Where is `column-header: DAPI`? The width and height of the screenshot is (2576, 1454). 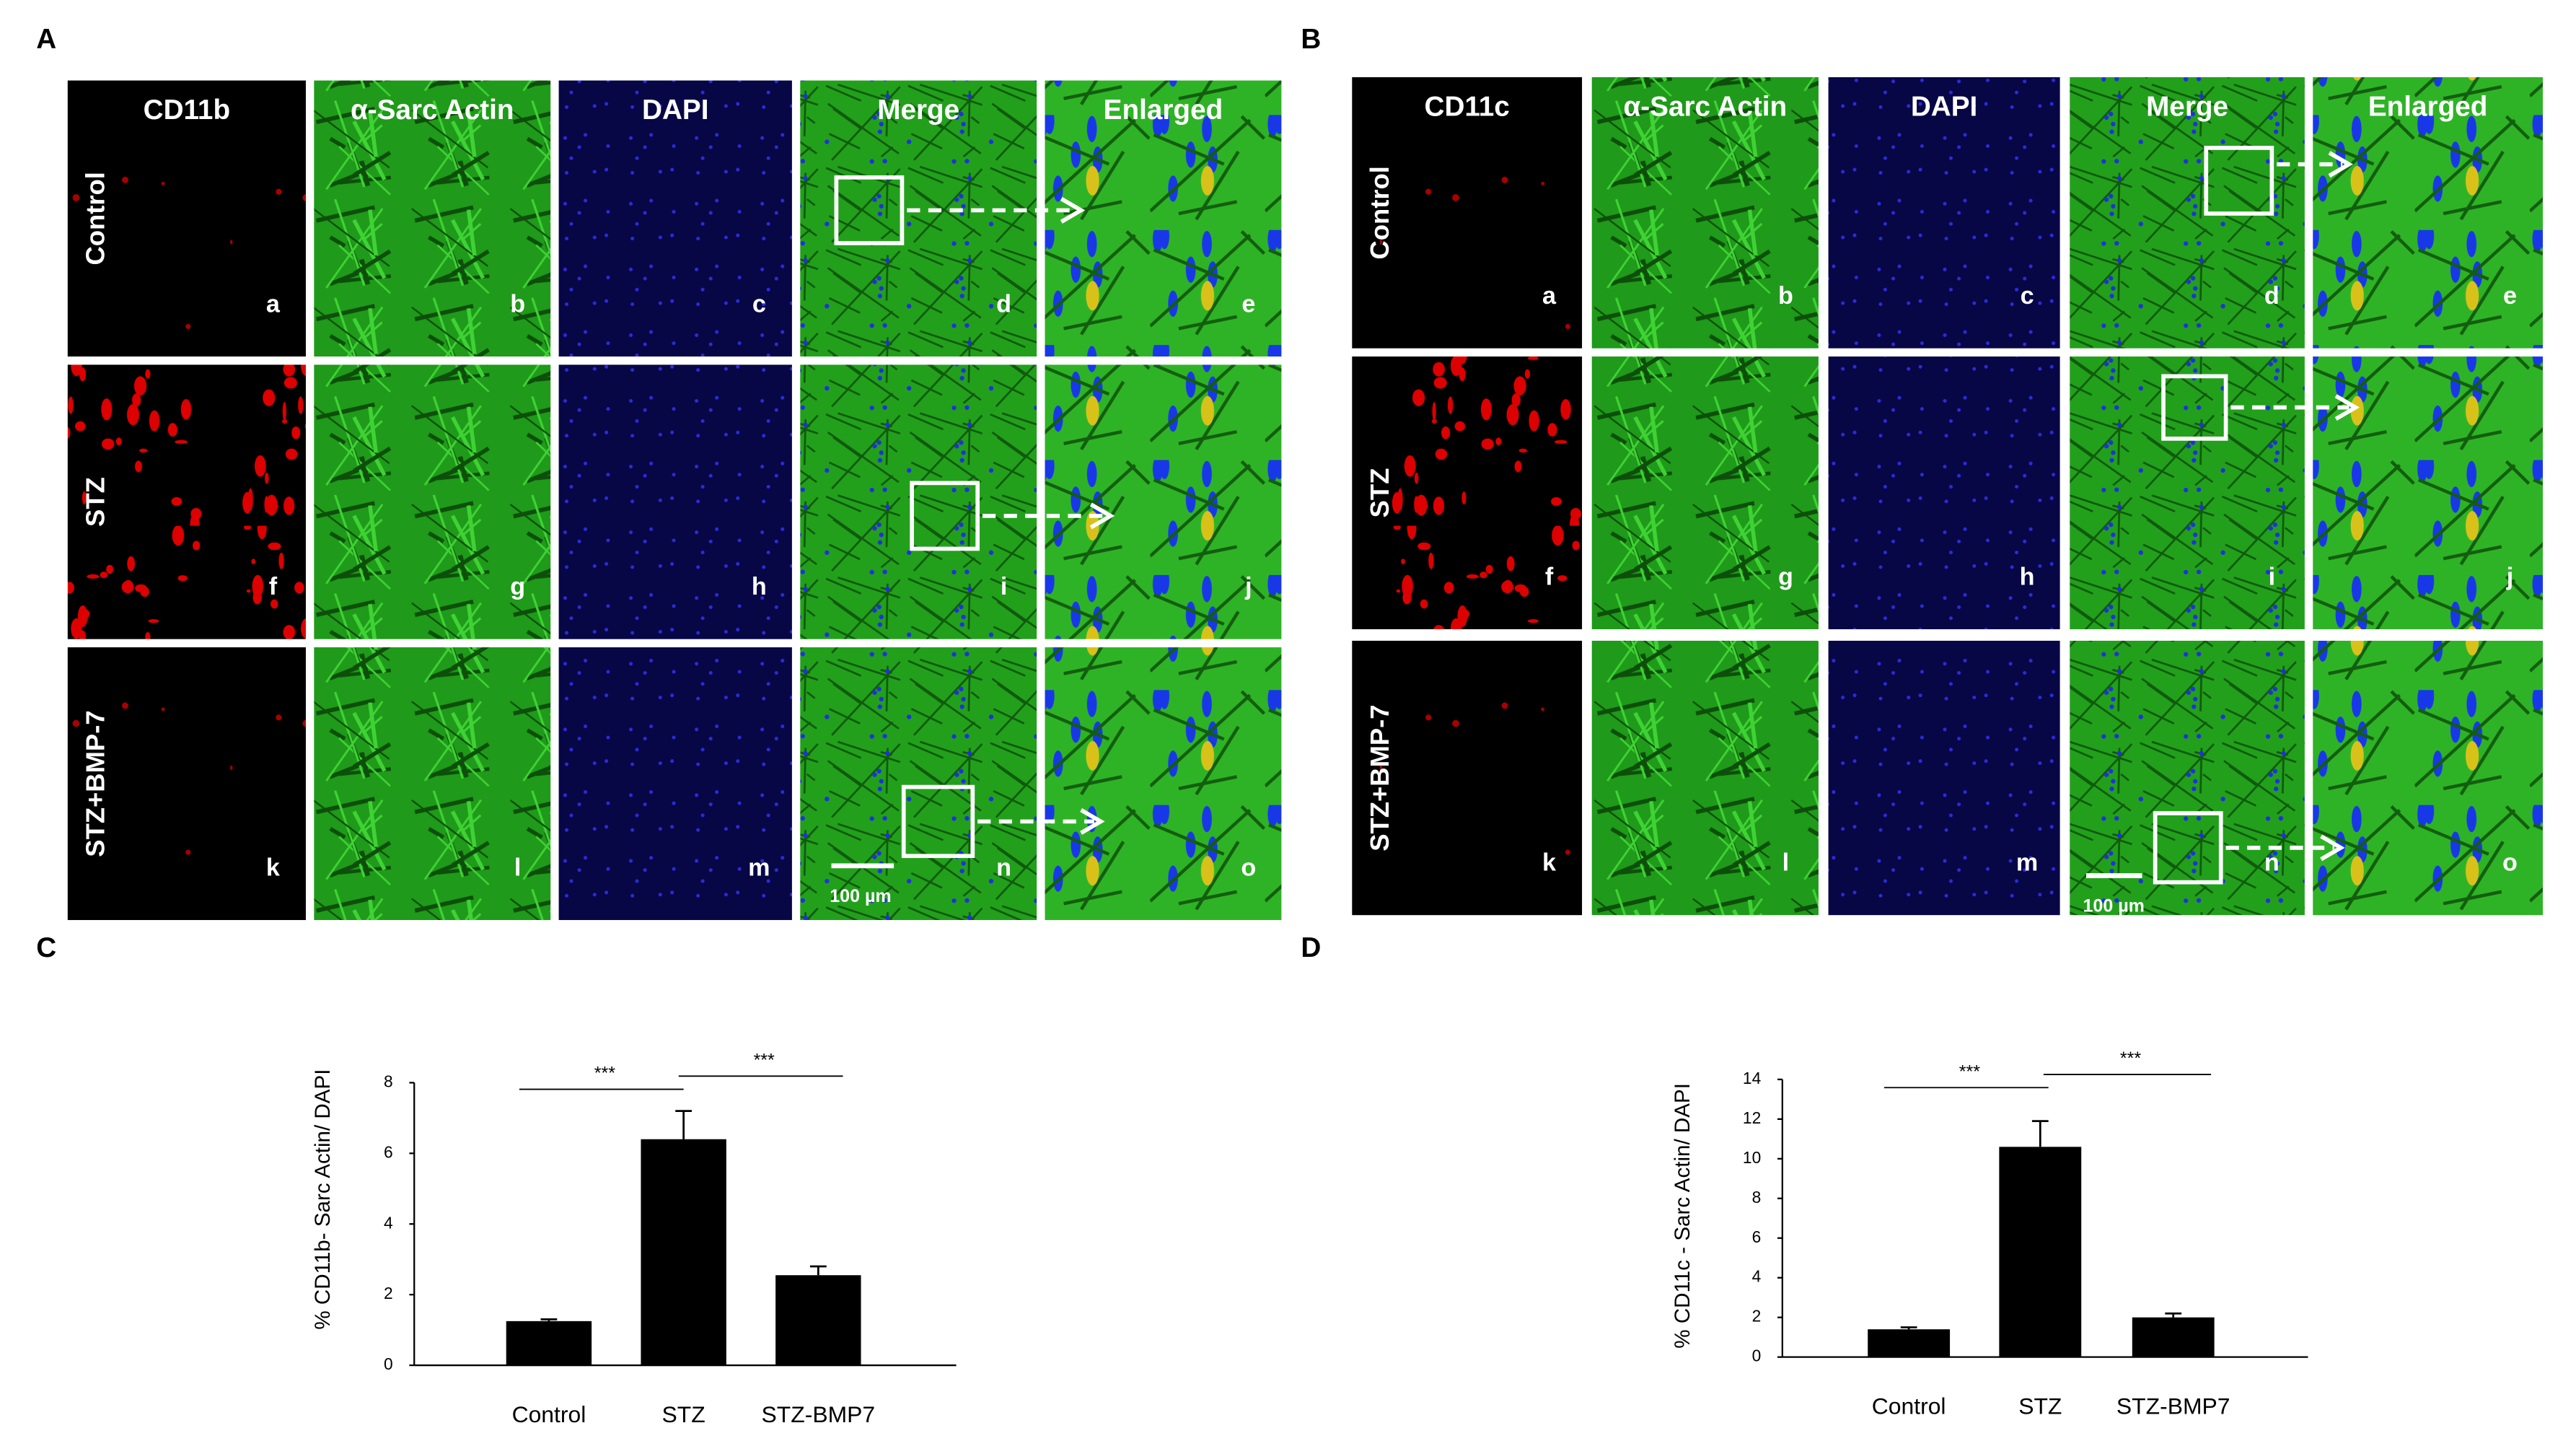
column-header: DAPI is located at coordinates (675, 110).